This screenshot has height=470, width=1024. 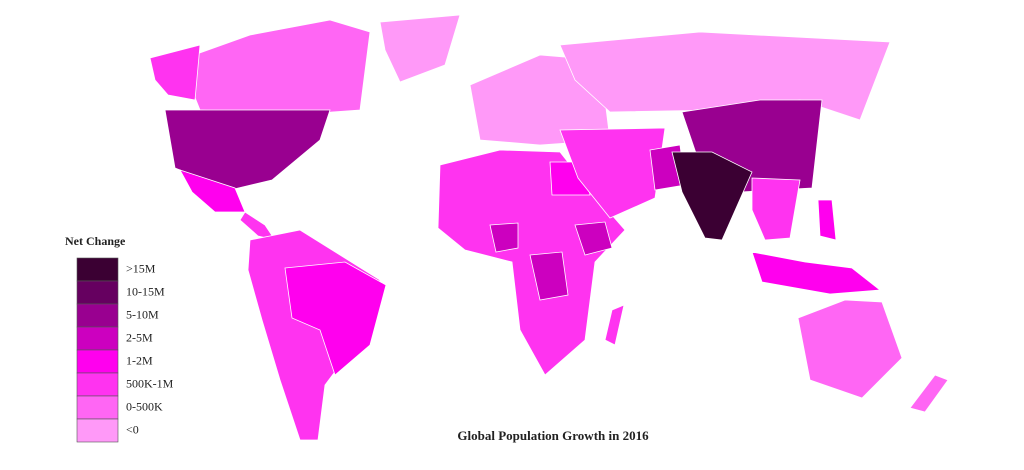 What do you see at coordinates (549, 276) in the screenshot?
I see `congo` at bounding box center [549, 276].